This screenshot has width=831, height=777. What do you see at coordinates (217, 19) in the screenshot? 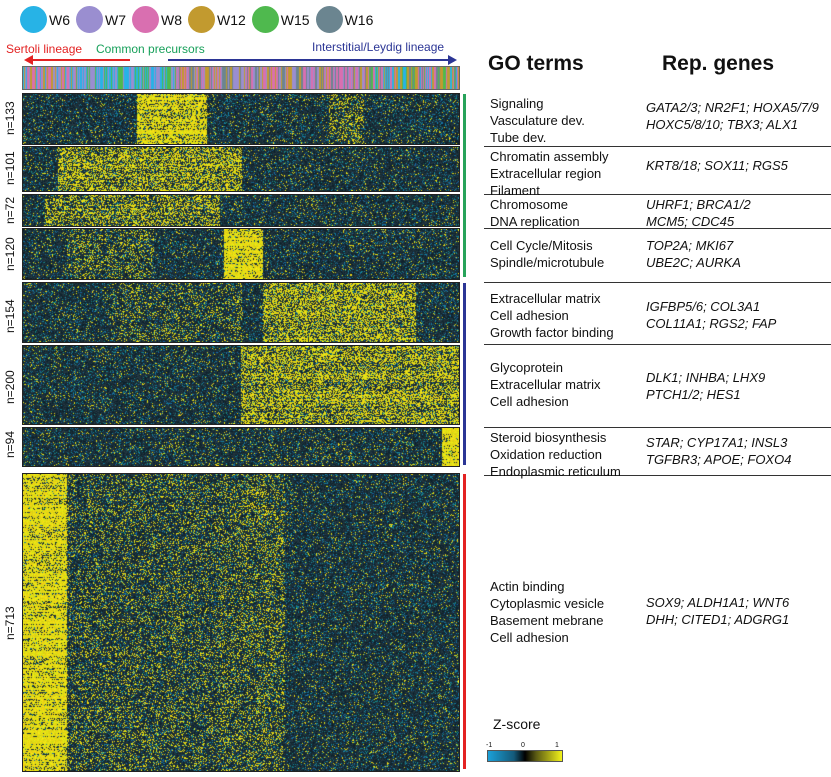
I see `legend-item-w12: W12` at bounding box center [217, 19].